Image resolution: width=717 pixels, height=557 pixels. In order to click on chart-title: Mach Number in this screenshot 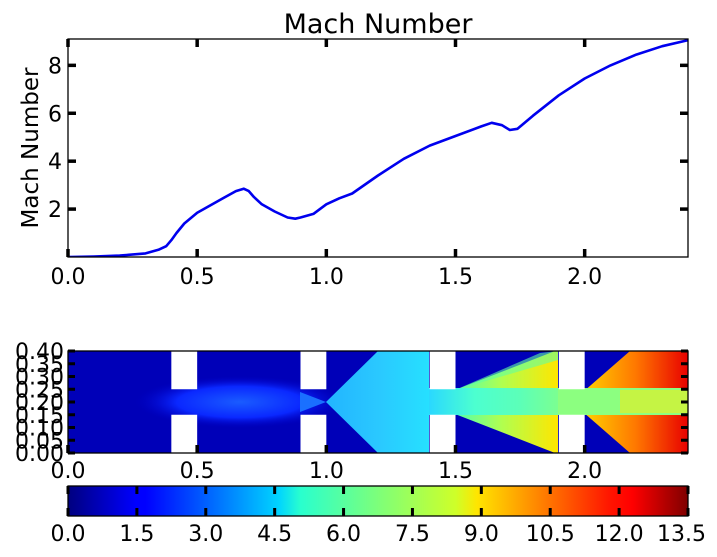, I will do `click(379, 24)`.